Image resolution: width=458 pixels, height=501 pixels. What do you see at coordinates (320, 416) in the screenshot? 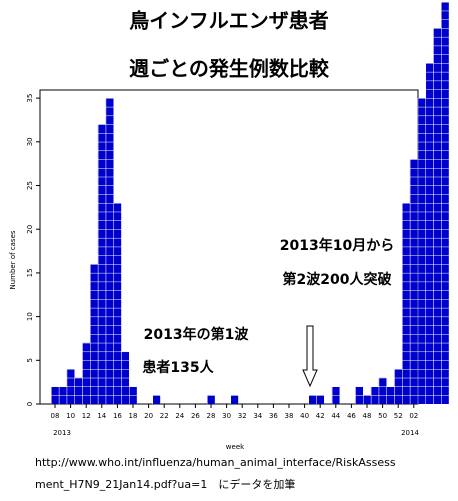
I see `x-tick-label: 42` at bounding box center [320, 416].